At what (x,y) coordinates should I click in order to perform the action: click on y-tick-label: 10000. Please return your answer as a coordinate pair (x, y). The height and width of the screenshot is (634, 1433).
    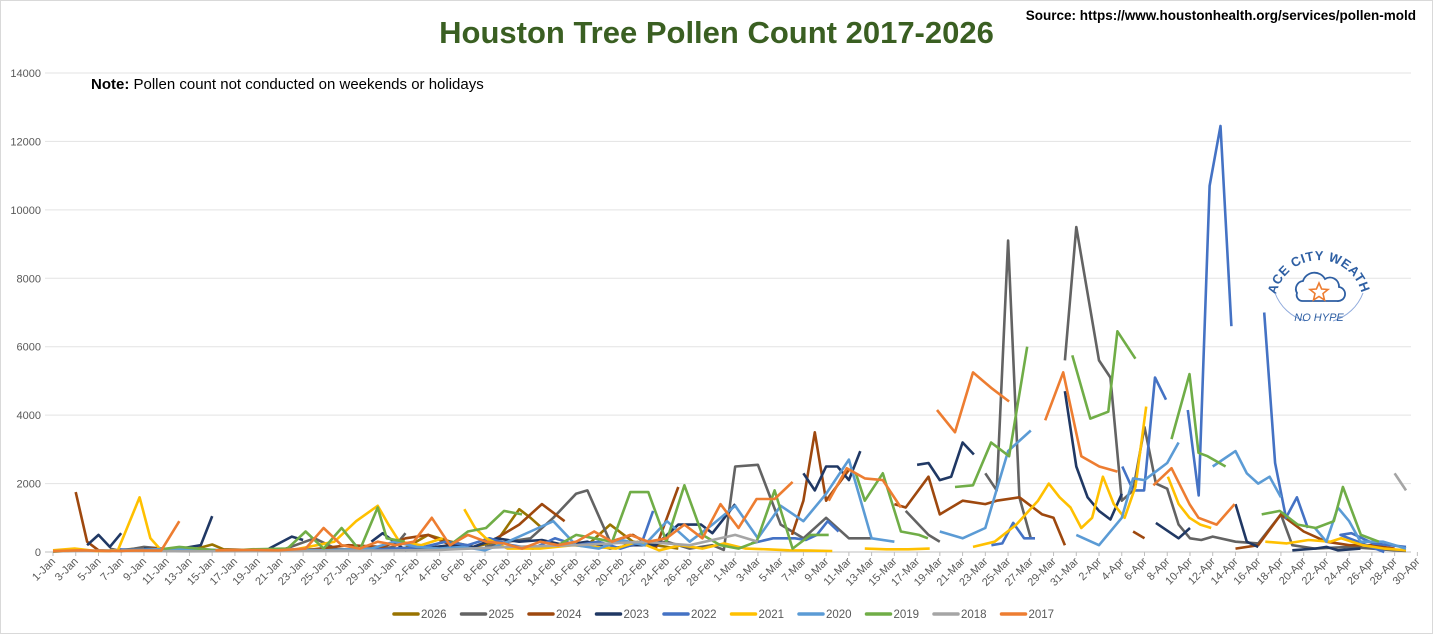
    Looking at the image, I should click on (25, 211).